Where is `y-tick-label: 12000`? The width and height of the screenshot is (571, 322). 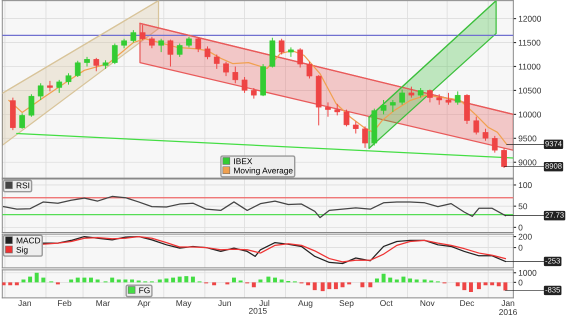 y-tick-label: 12000 is located at coordinates (530, 19).